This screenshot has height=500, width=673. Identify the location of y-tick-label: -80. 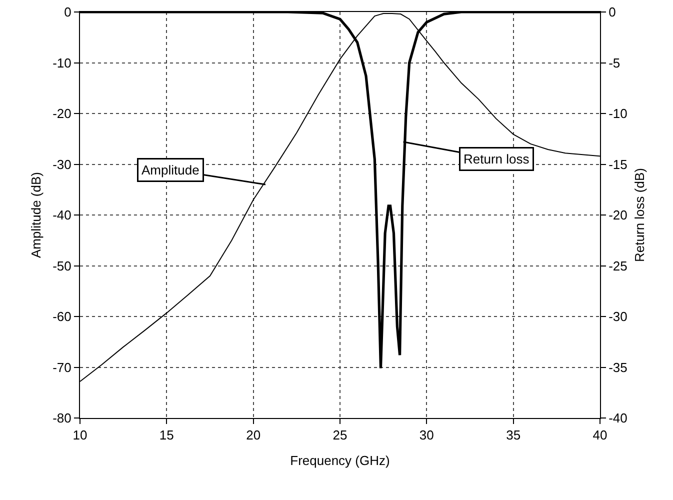
(62, 418).